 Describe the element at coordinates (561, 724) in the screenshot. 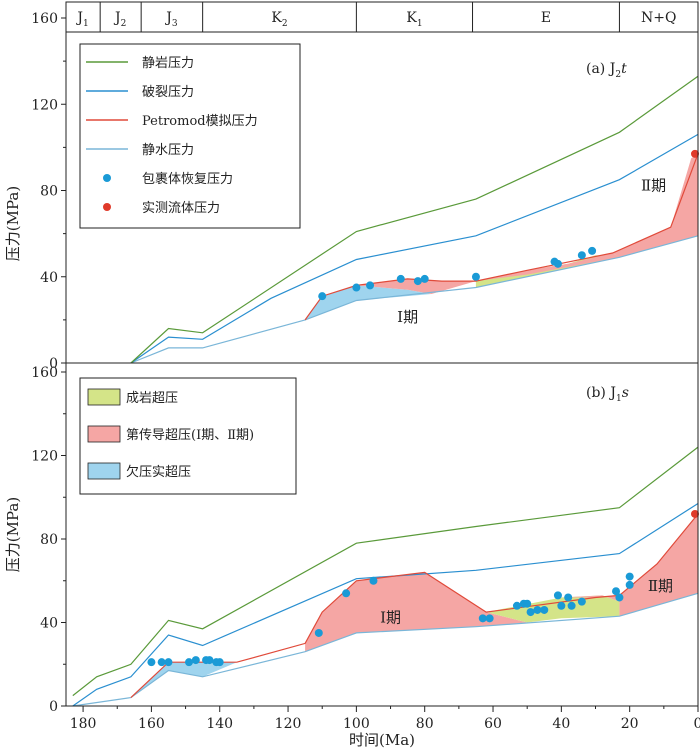

I see `x-tick-label: 40` at that location.